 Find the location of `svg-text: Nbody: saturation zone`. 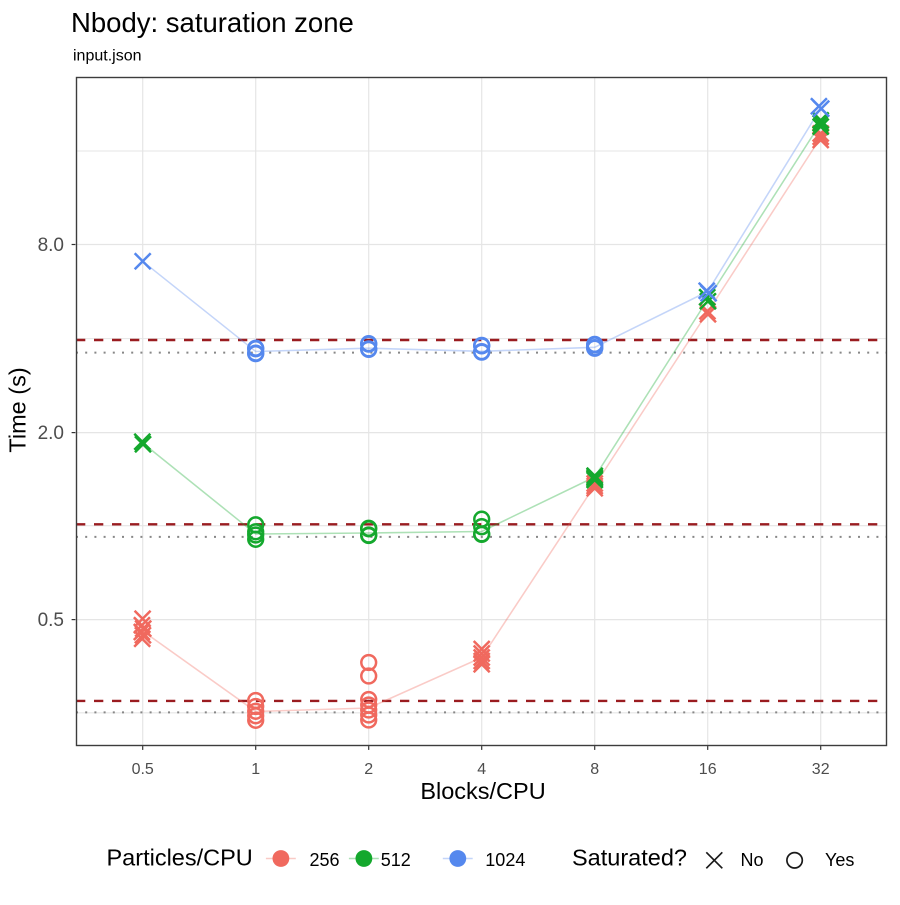

svg-text: Nbody: saturation zone is located at coordinates (212, 22).